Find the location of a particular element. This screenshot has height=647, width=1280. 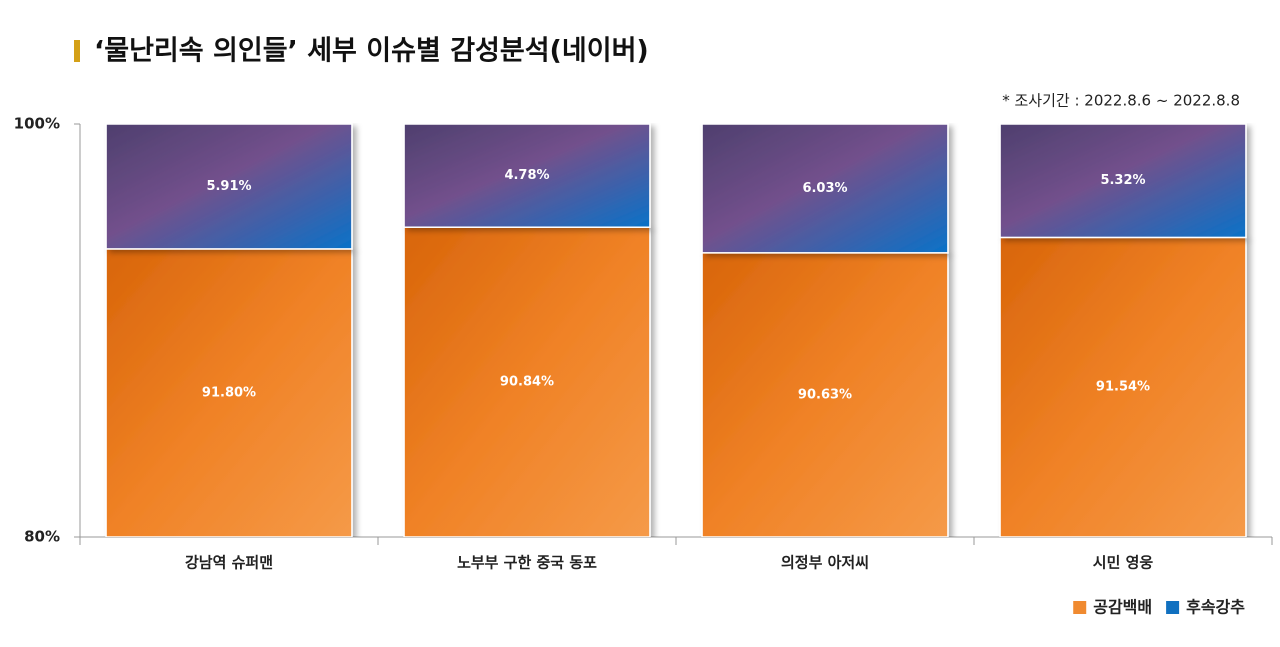

data-label: 5.32% is located at coordinates (1122, 180).